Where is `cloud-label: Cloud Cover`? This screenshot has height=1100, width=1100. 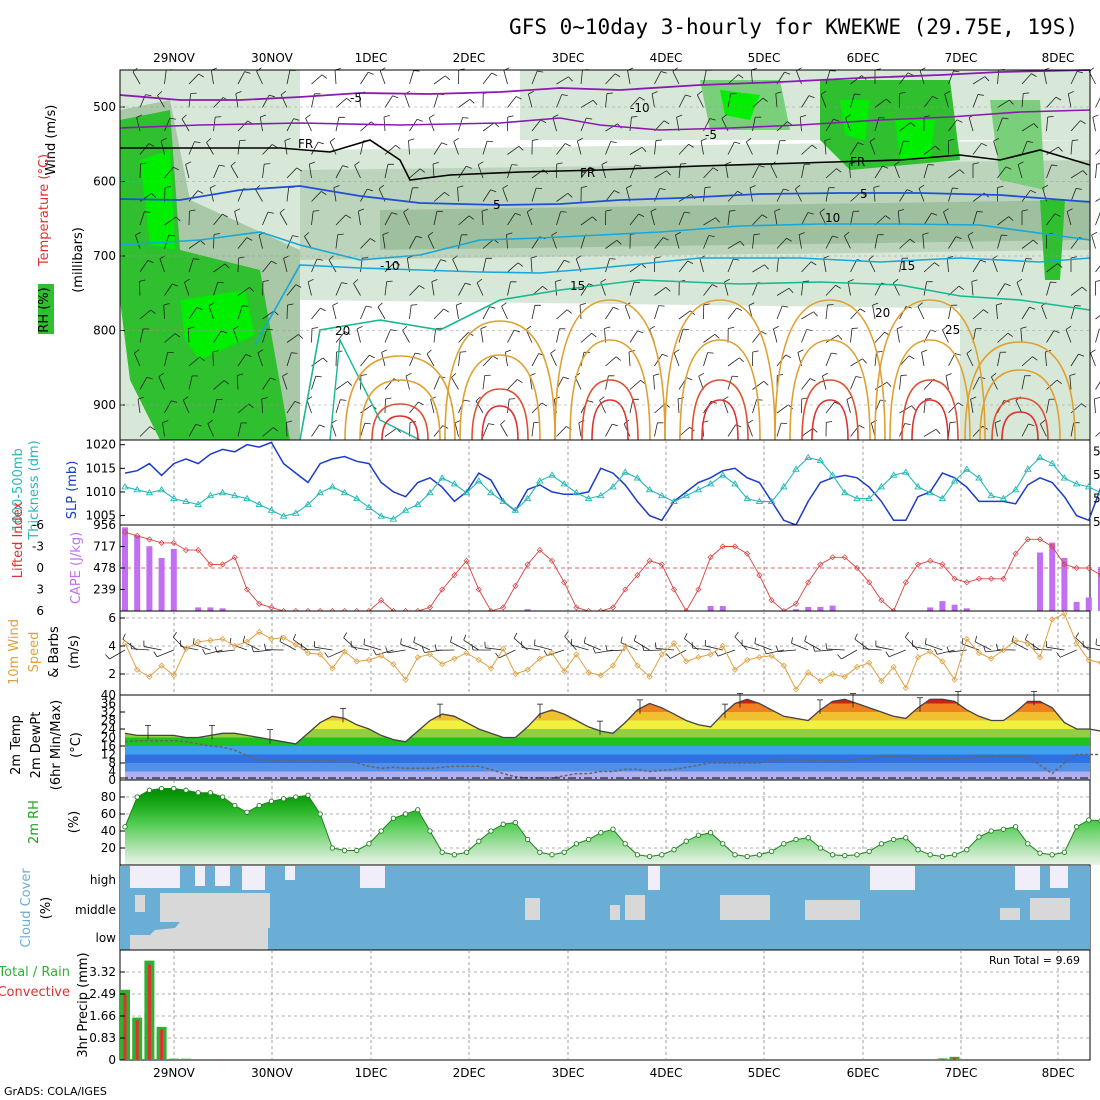
cloud-label: Cloud Cover is located at coordinates (26, 908).